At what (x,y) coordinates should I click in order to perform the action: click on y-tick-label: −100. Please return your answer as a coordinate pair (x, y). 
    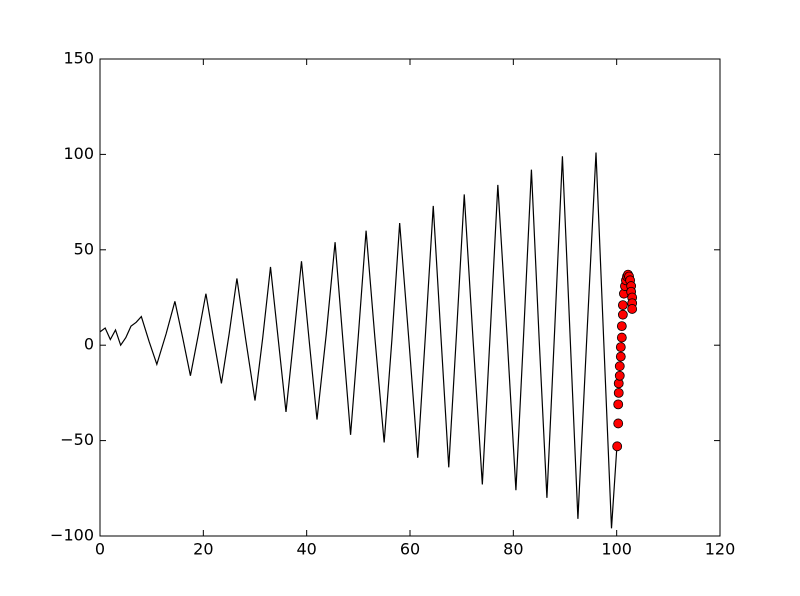
    Looking at the image, I should click on (72, 535).